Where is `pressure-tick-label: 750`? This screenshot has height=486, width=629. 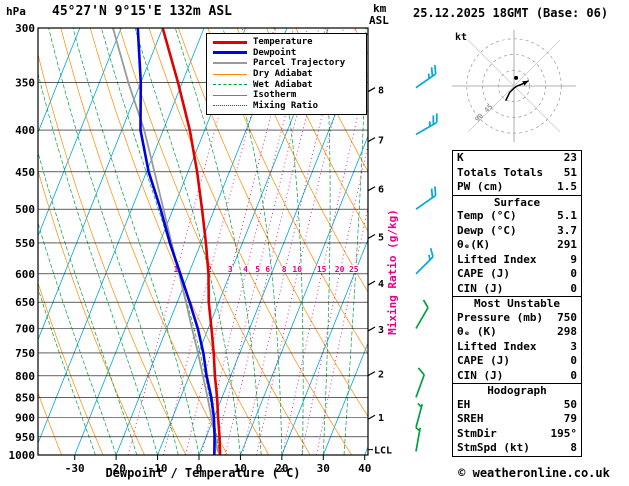
pressure-tick-label: 750 is located at coordinates (25, 353).